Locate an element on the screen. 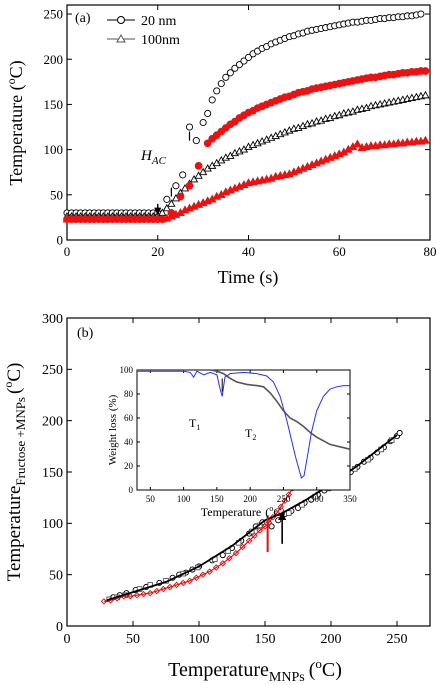 Image resolution: width=437 pixels, height=685 pixels. inset-ytick-label: 20 is located at coordinates (129, 466).